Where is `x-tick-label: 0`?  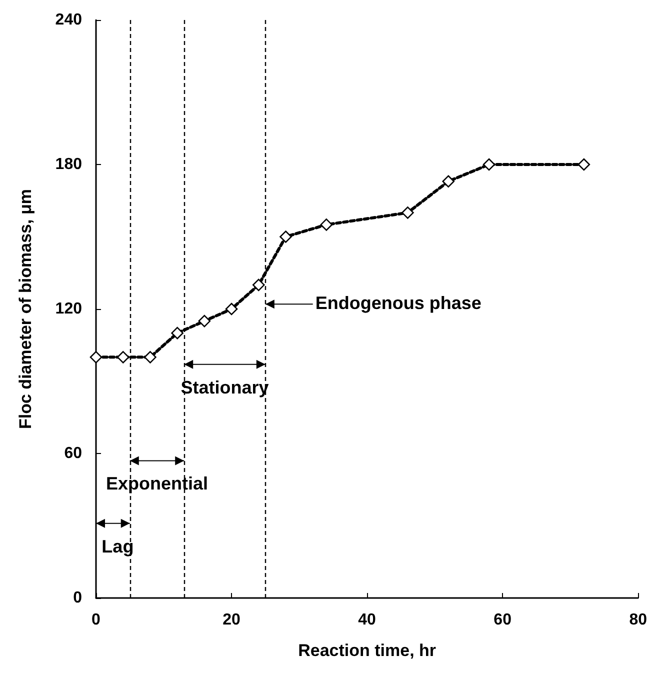 x-tick-label: 0 is located at coordinates (96, 620).